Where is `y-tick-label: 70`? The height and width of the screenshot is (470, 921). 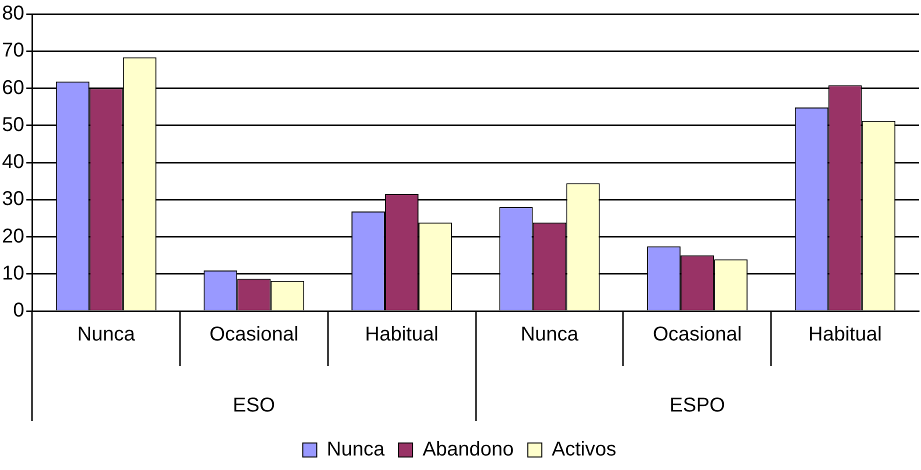 y-tick-label: 70 is located at coordinates (13, 51).